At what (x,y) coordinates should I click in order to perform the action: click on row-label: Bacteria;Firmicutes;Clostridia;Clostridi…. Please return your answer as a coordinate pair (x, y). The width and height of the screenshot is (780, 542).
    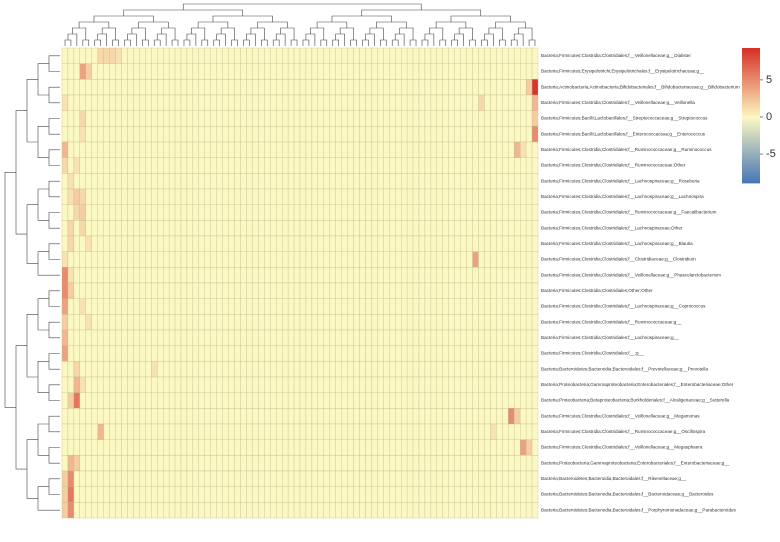
    Looking at the image, I should click on (617, 243).